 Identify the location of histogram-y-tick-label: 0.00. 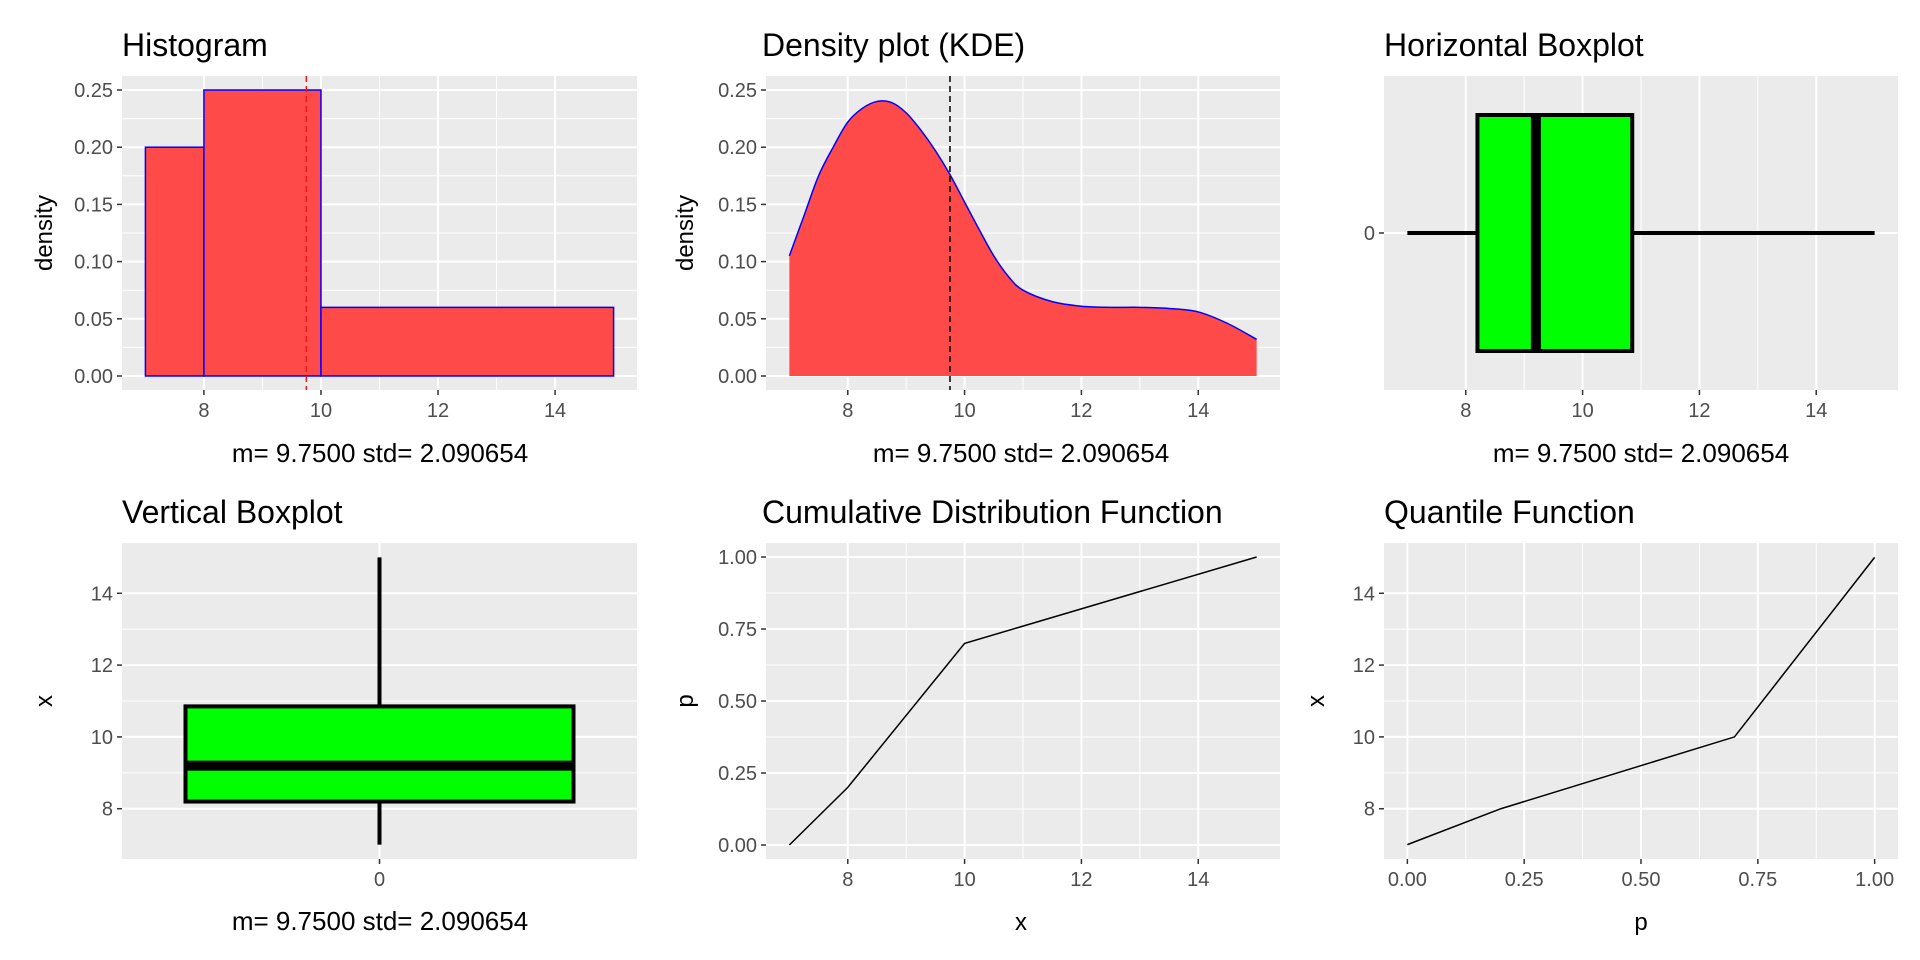
(93, 377).